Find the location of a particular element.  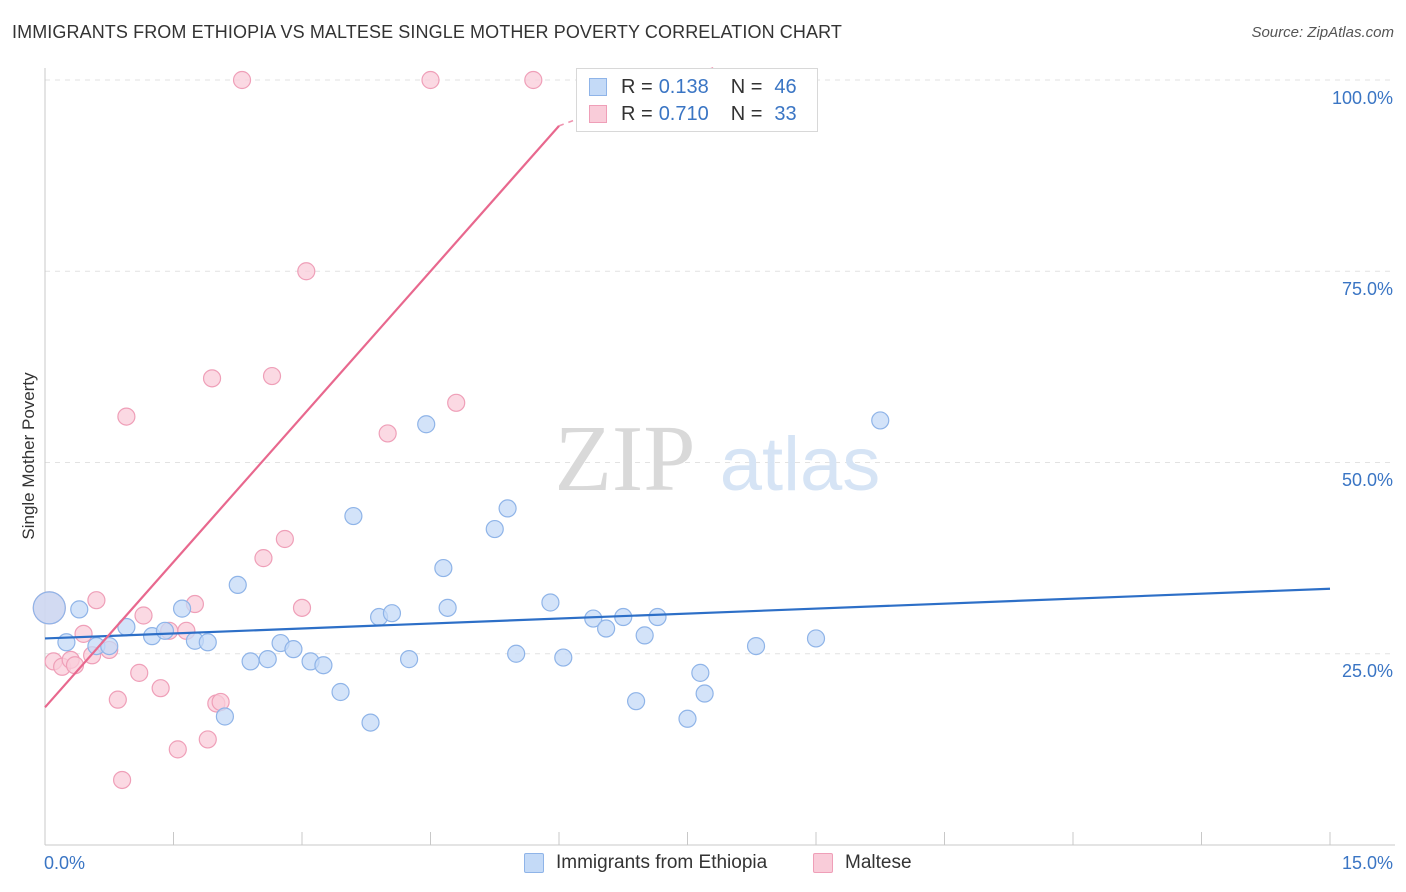

ethiopia-trend-line is located at coordinates (687, 613).